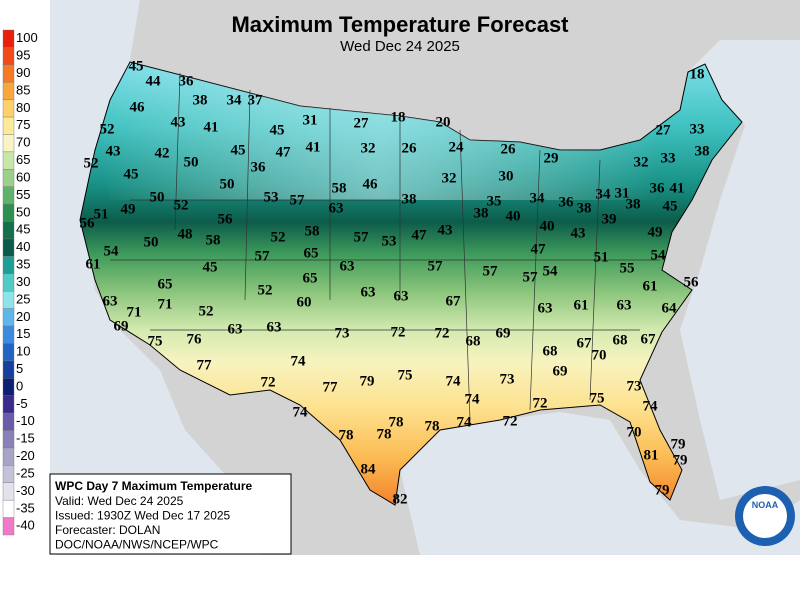  What do you see at coordinates (567, 202) in the screenshot?
I see `temperature-label: 36` at bounding box center [567, 202].